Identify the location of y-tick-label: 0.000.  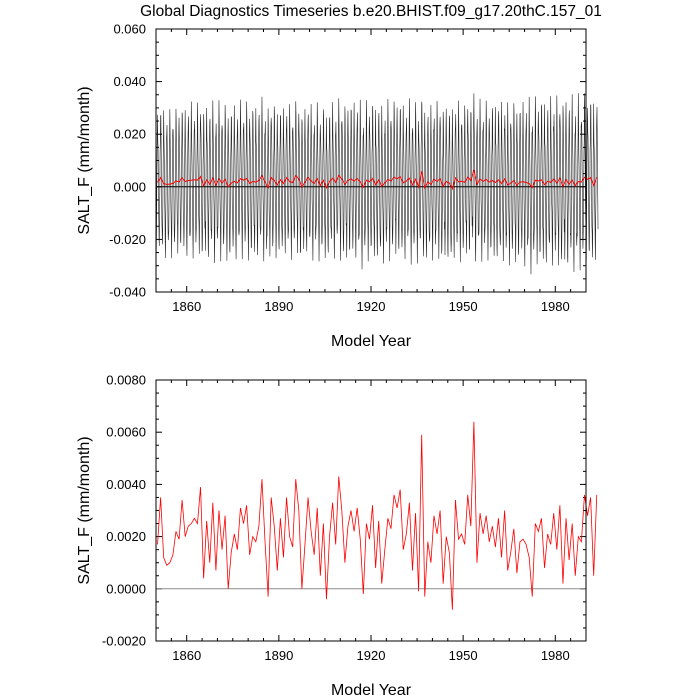
(129, 186).